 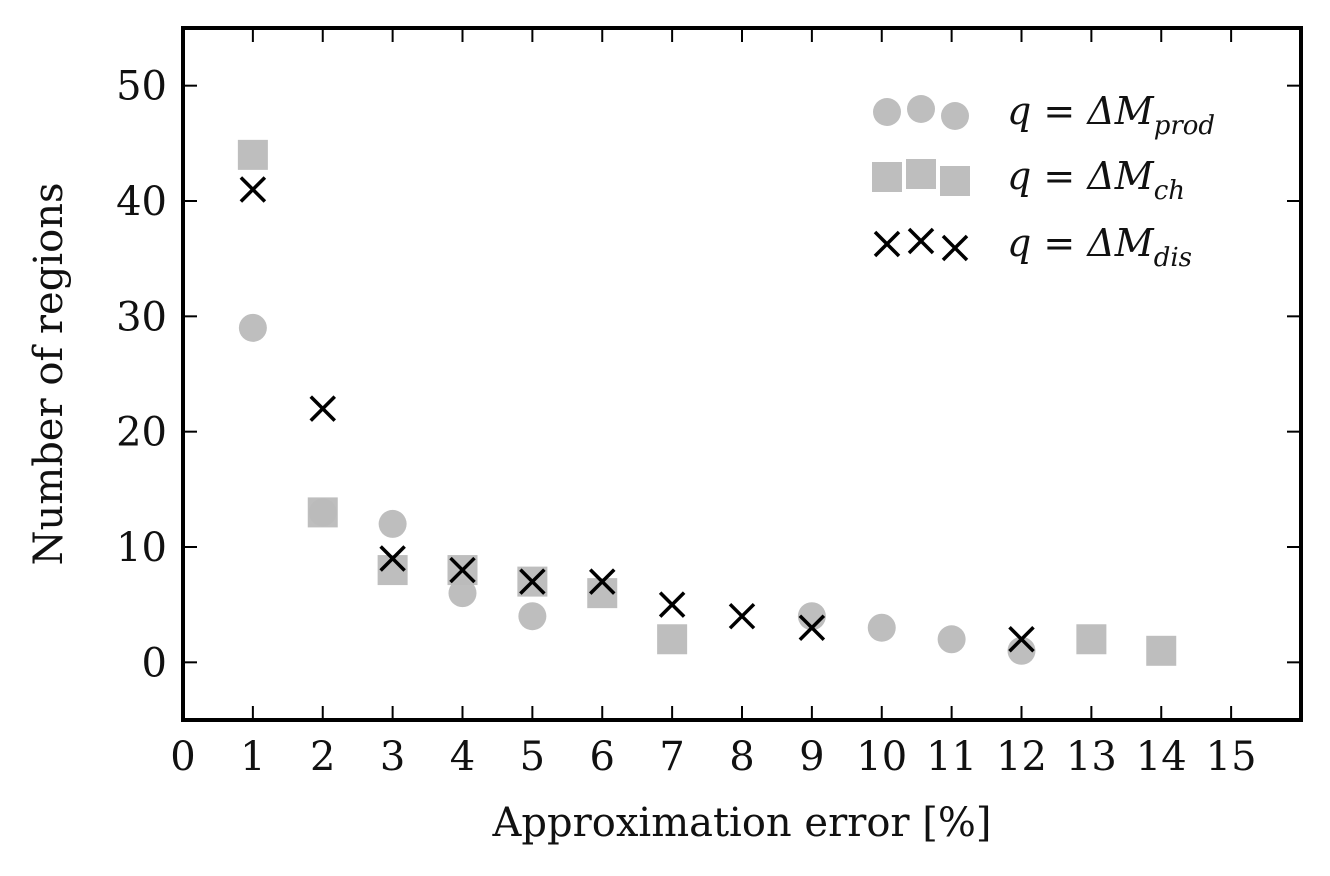 I want to click on legend-label-prod: q = ΔMprod, so click(x=1111, y=115).